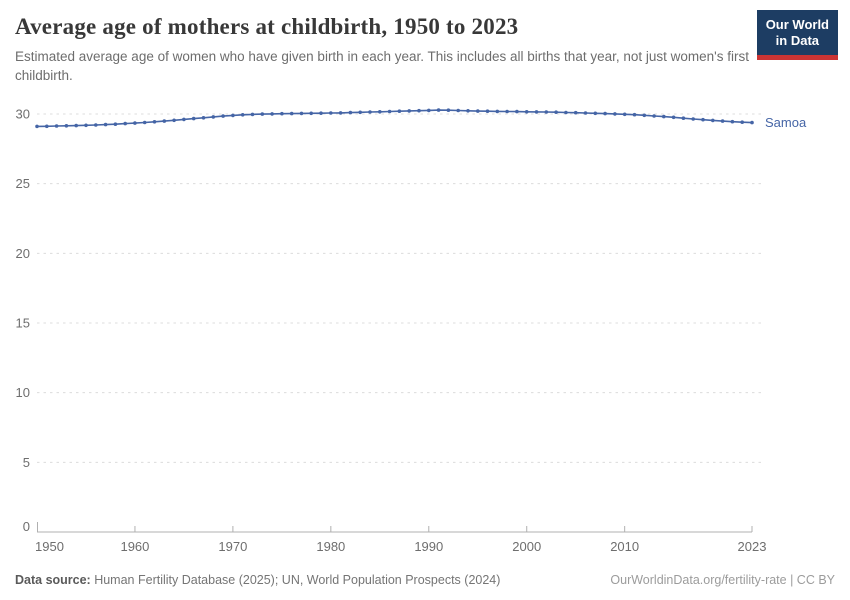  I want to click on y-tick-label: 10, so click(23, 392).